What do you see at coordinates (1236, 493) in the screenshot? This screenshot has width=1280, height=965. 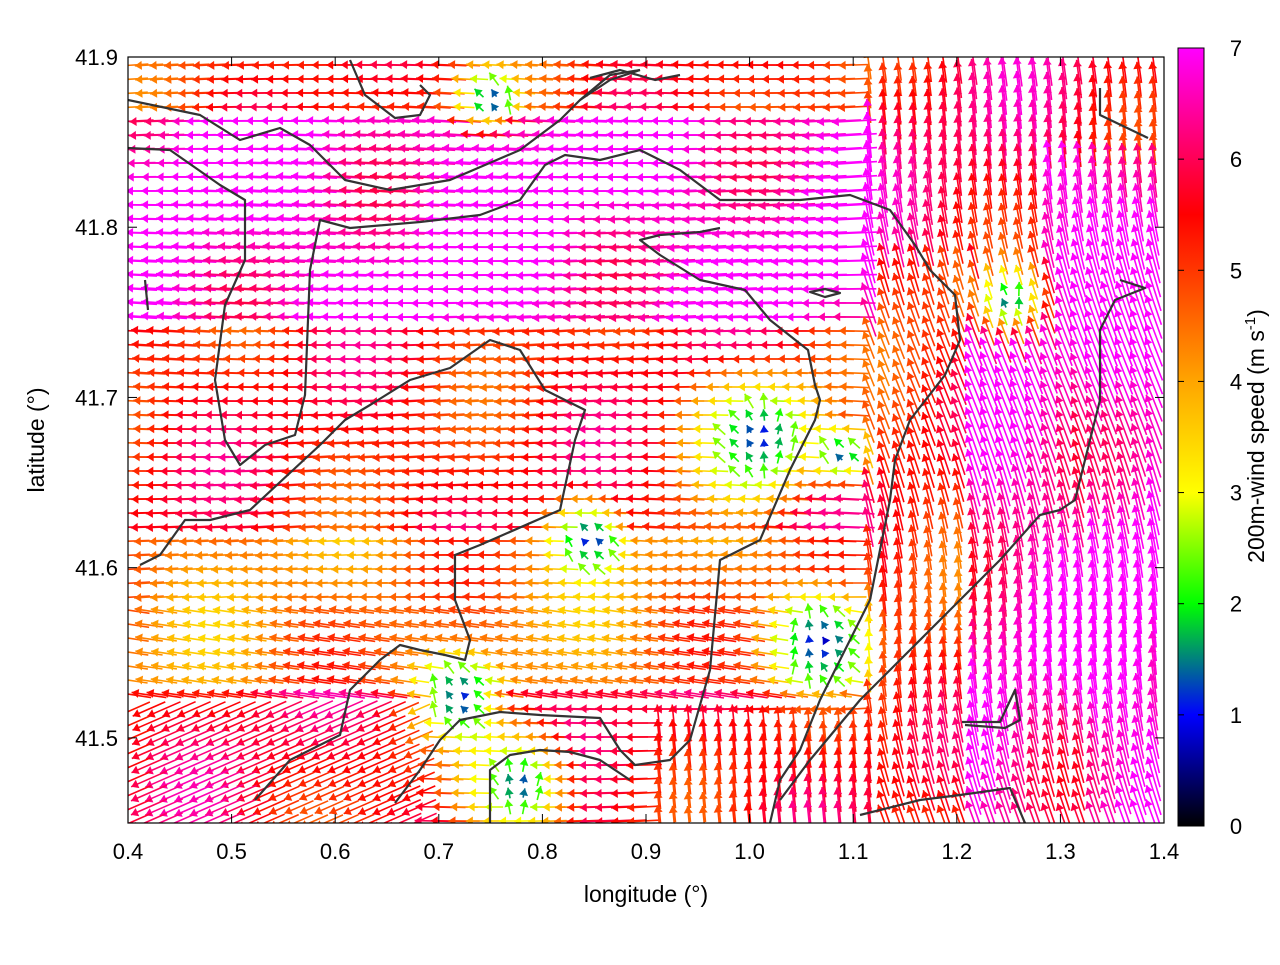 I see `colorbar-tick-label: 3` at bounding box center [1236, 493].